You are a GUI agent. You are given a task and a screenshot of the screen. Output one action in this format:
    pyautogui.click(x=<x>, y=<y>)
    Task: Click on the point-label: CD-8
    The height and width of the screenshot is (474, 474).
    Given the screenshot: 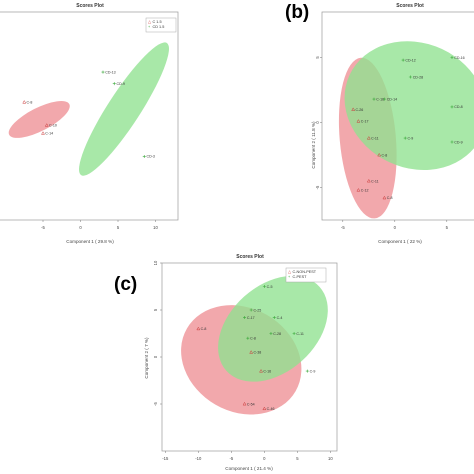 What is the action you would take?
    pyautogui.click(x=458, y=107)
    